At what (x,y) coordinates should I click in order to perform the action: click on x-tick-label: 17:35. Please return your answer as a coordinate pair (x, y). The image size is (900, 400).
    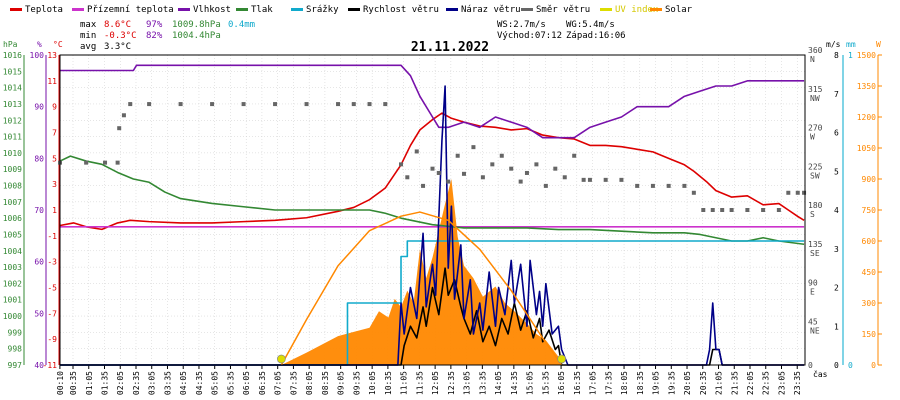
    Looking at the image, I should click on (608, 383).